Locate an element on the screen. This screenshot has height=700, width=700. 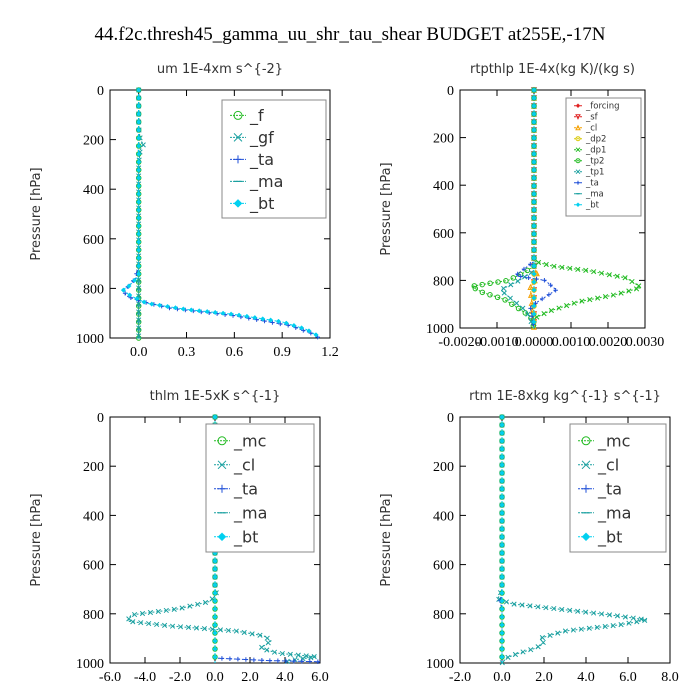
x-tick-label: 0.0 is located at coordinates (215, 677).